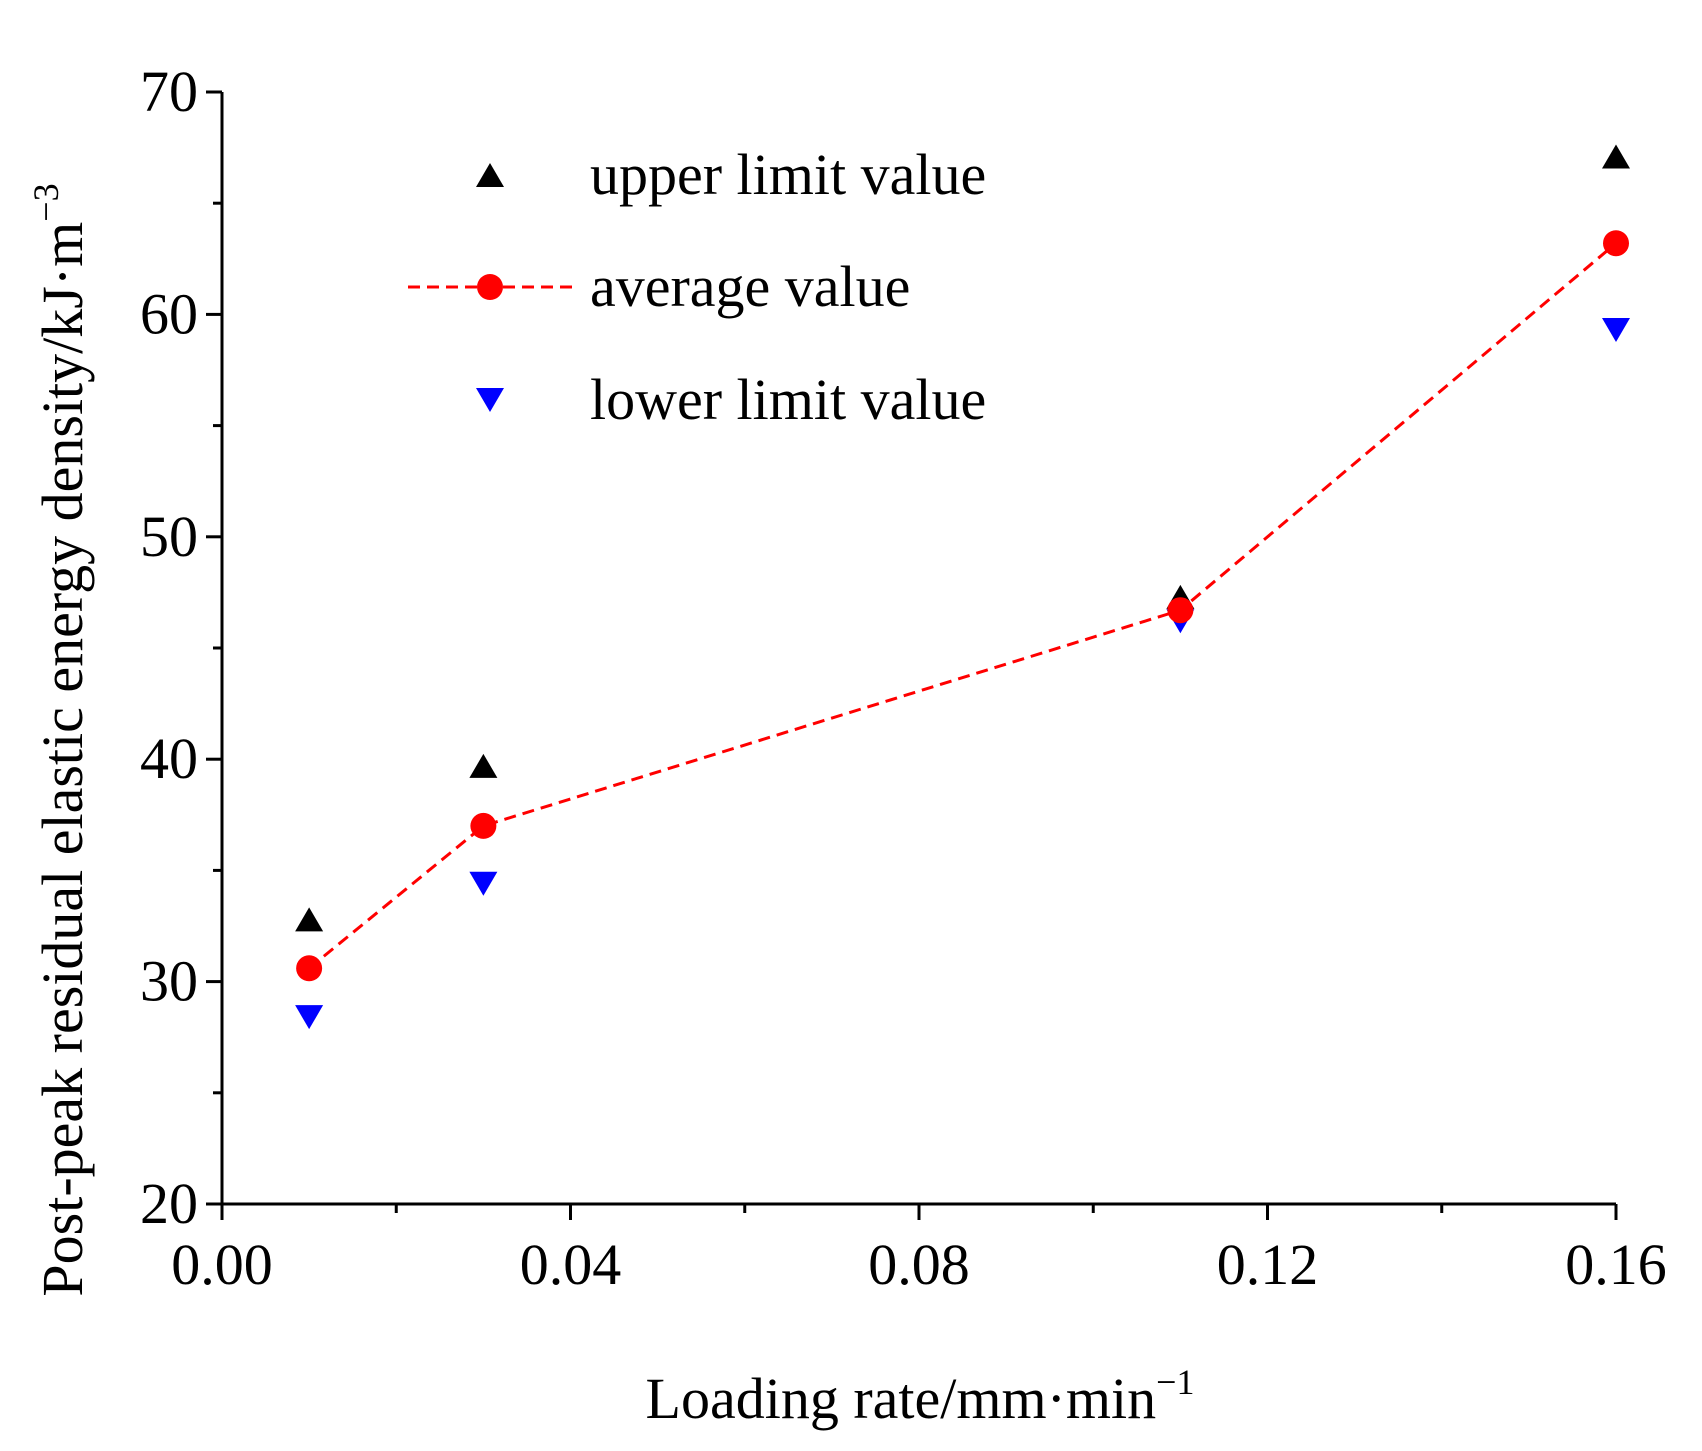 Image resolution: width=1702 pixels, height=1451 pixels. What do you see at coordinates (571, 1264) in the screenshot?
I see `x-tick-label: 0.04` at bounding box center [571, 1264].